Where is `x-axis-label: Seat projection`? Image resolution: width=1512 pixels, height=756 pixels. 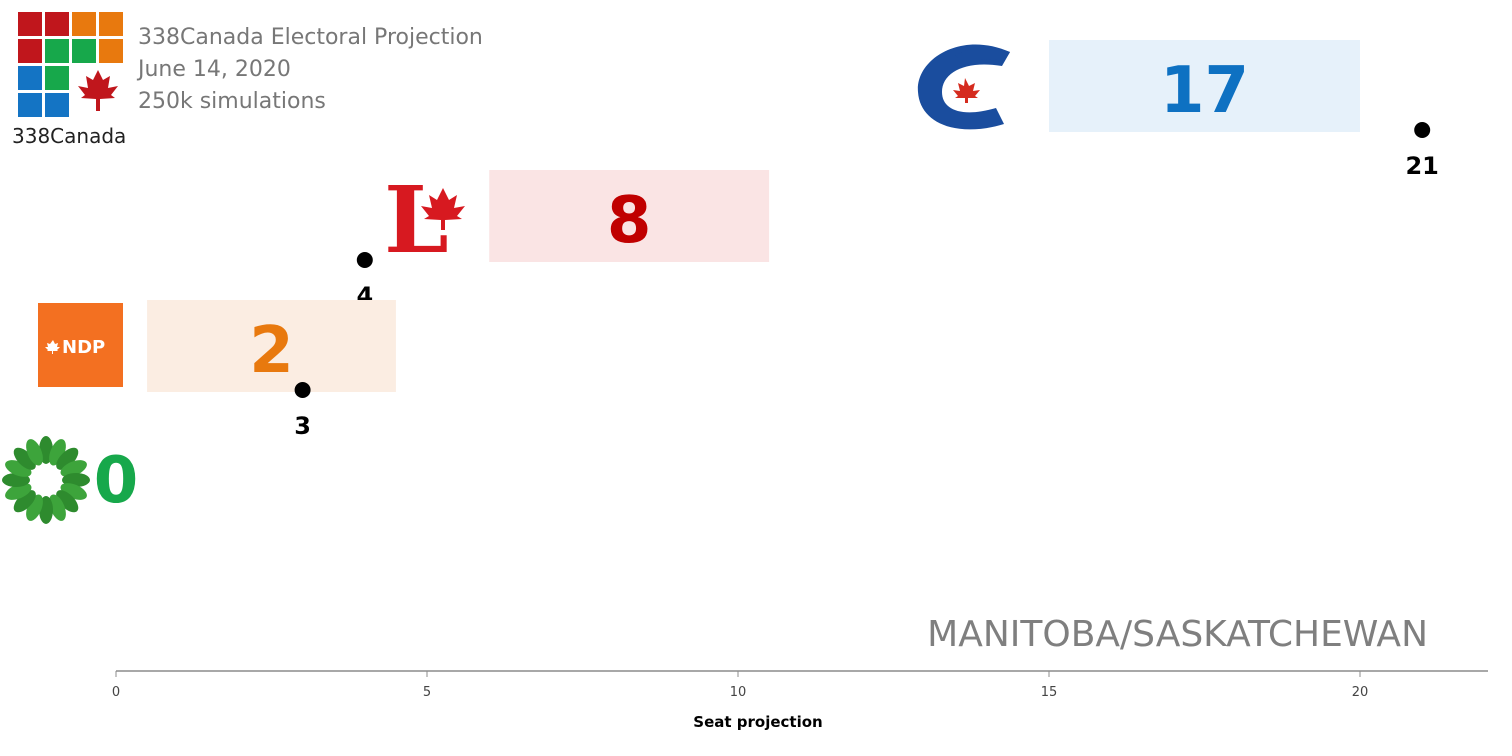
x-axis-label: Seat projection is located at coordinates (757, 722).